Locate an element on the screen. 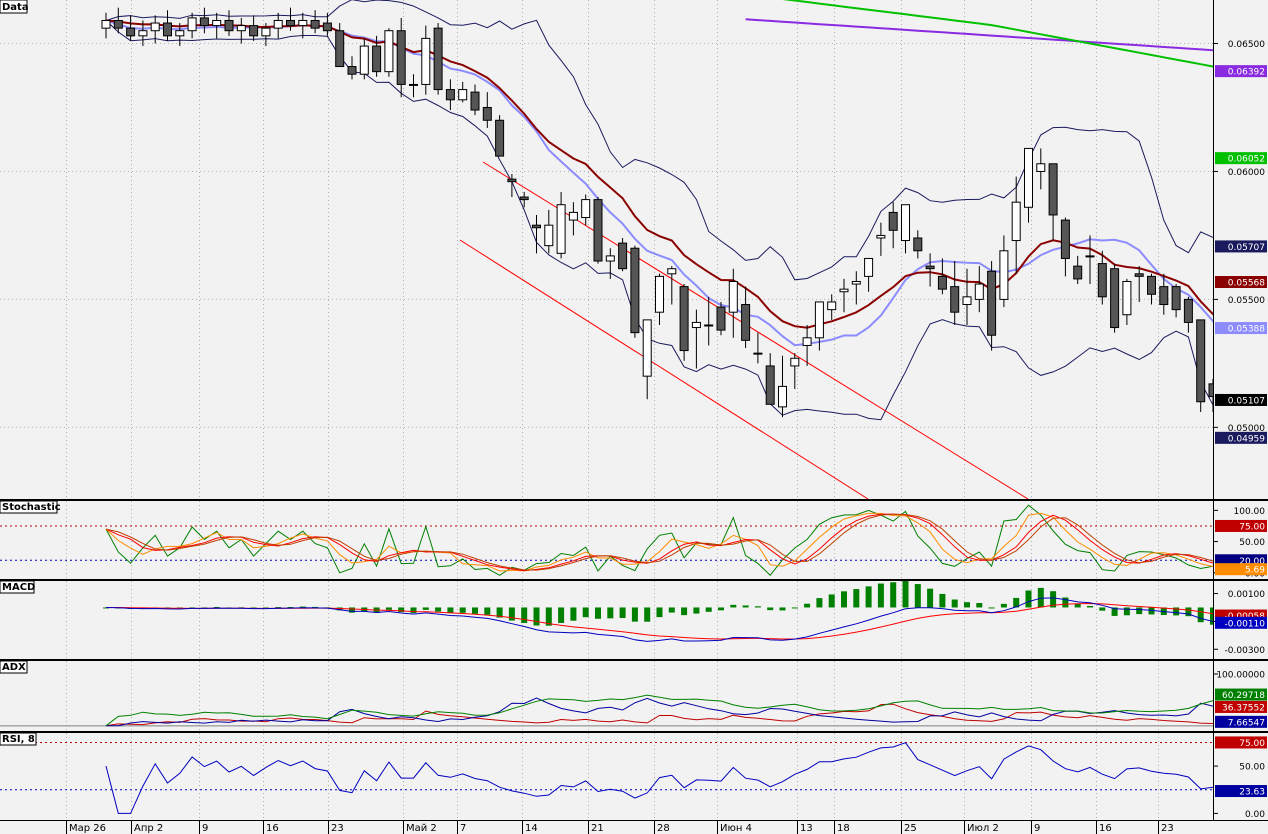  scale-label: 0.06500 is located at coordinates (1246, 45).